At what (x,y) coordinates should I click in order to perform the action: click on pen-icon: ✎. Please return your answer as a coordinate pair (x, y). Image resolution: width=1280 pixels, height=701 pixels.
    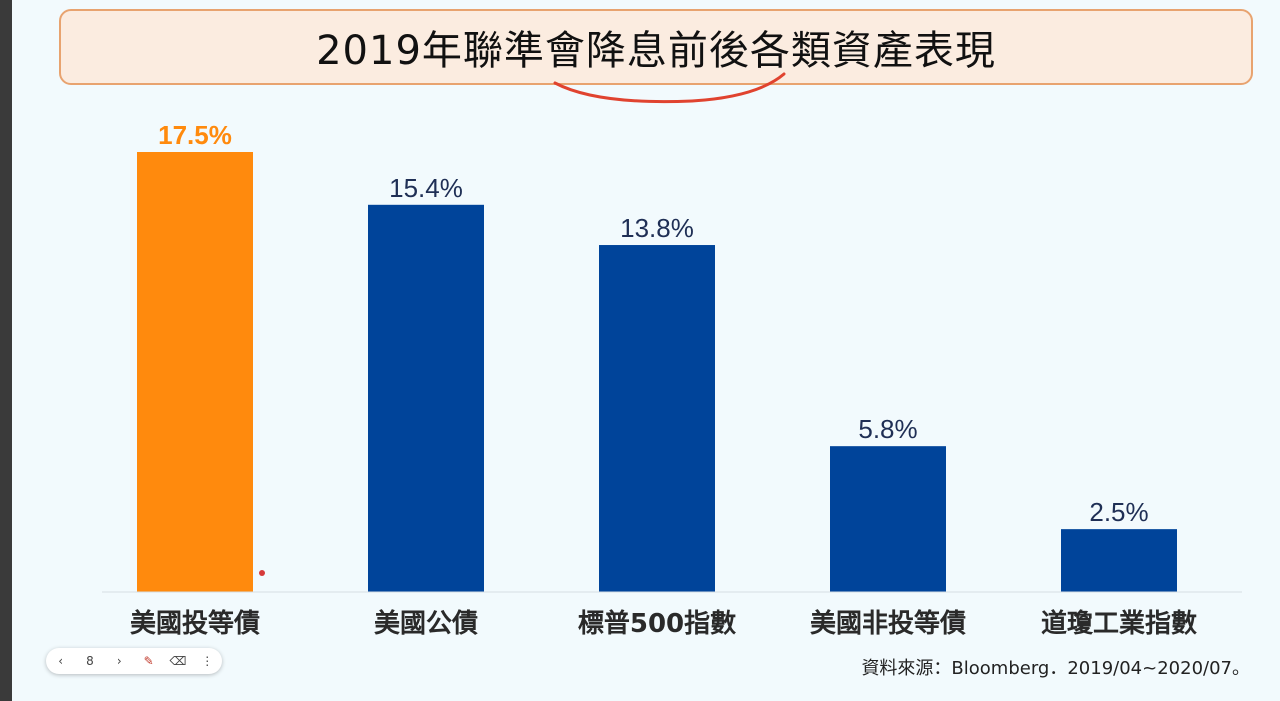
    Looking at the image, I should click on (148, 661).